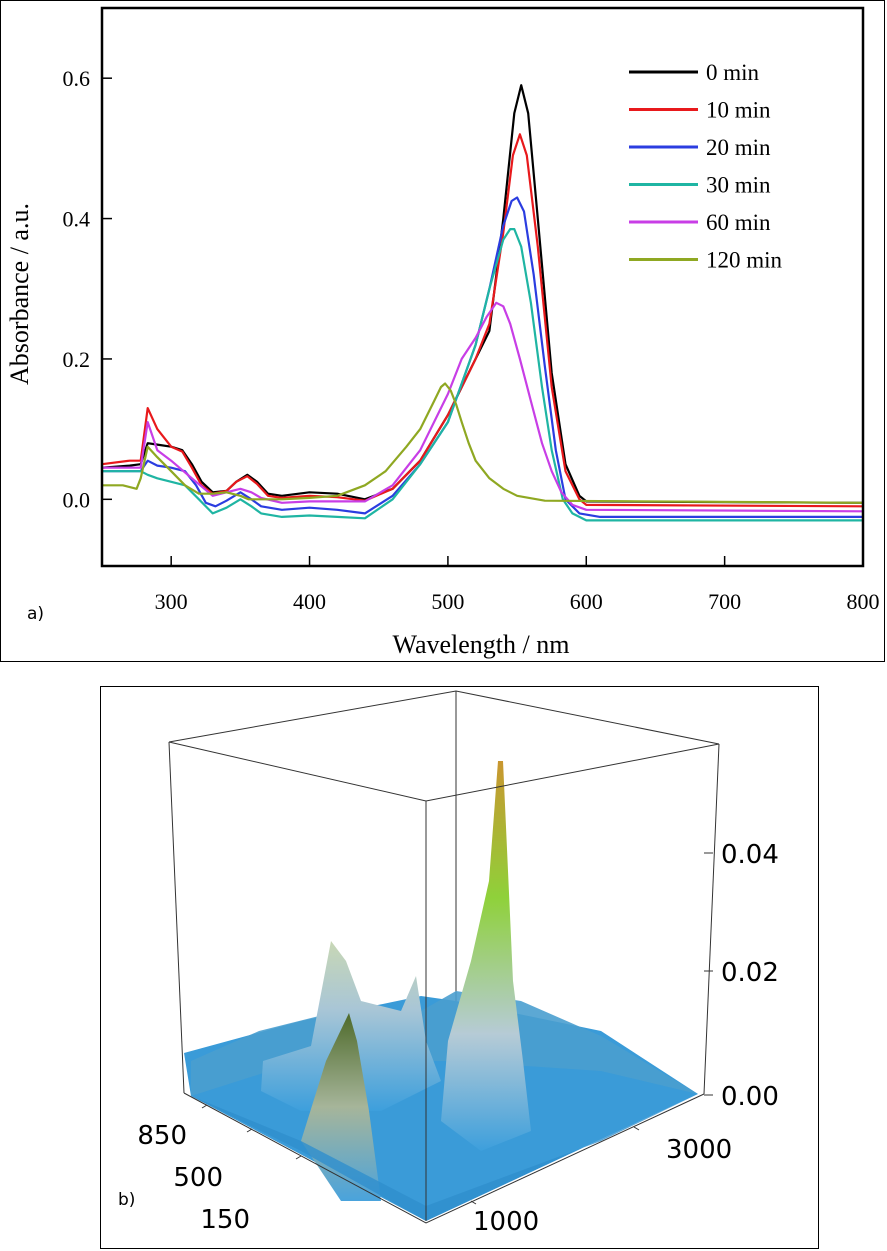 Image resolution: width=887 pixels, height=1251 pixels. What do you see at coordinates (126, 1200) in the screenshot?
I see `panel-label-b: b)` at bounding box center [126, 1200].